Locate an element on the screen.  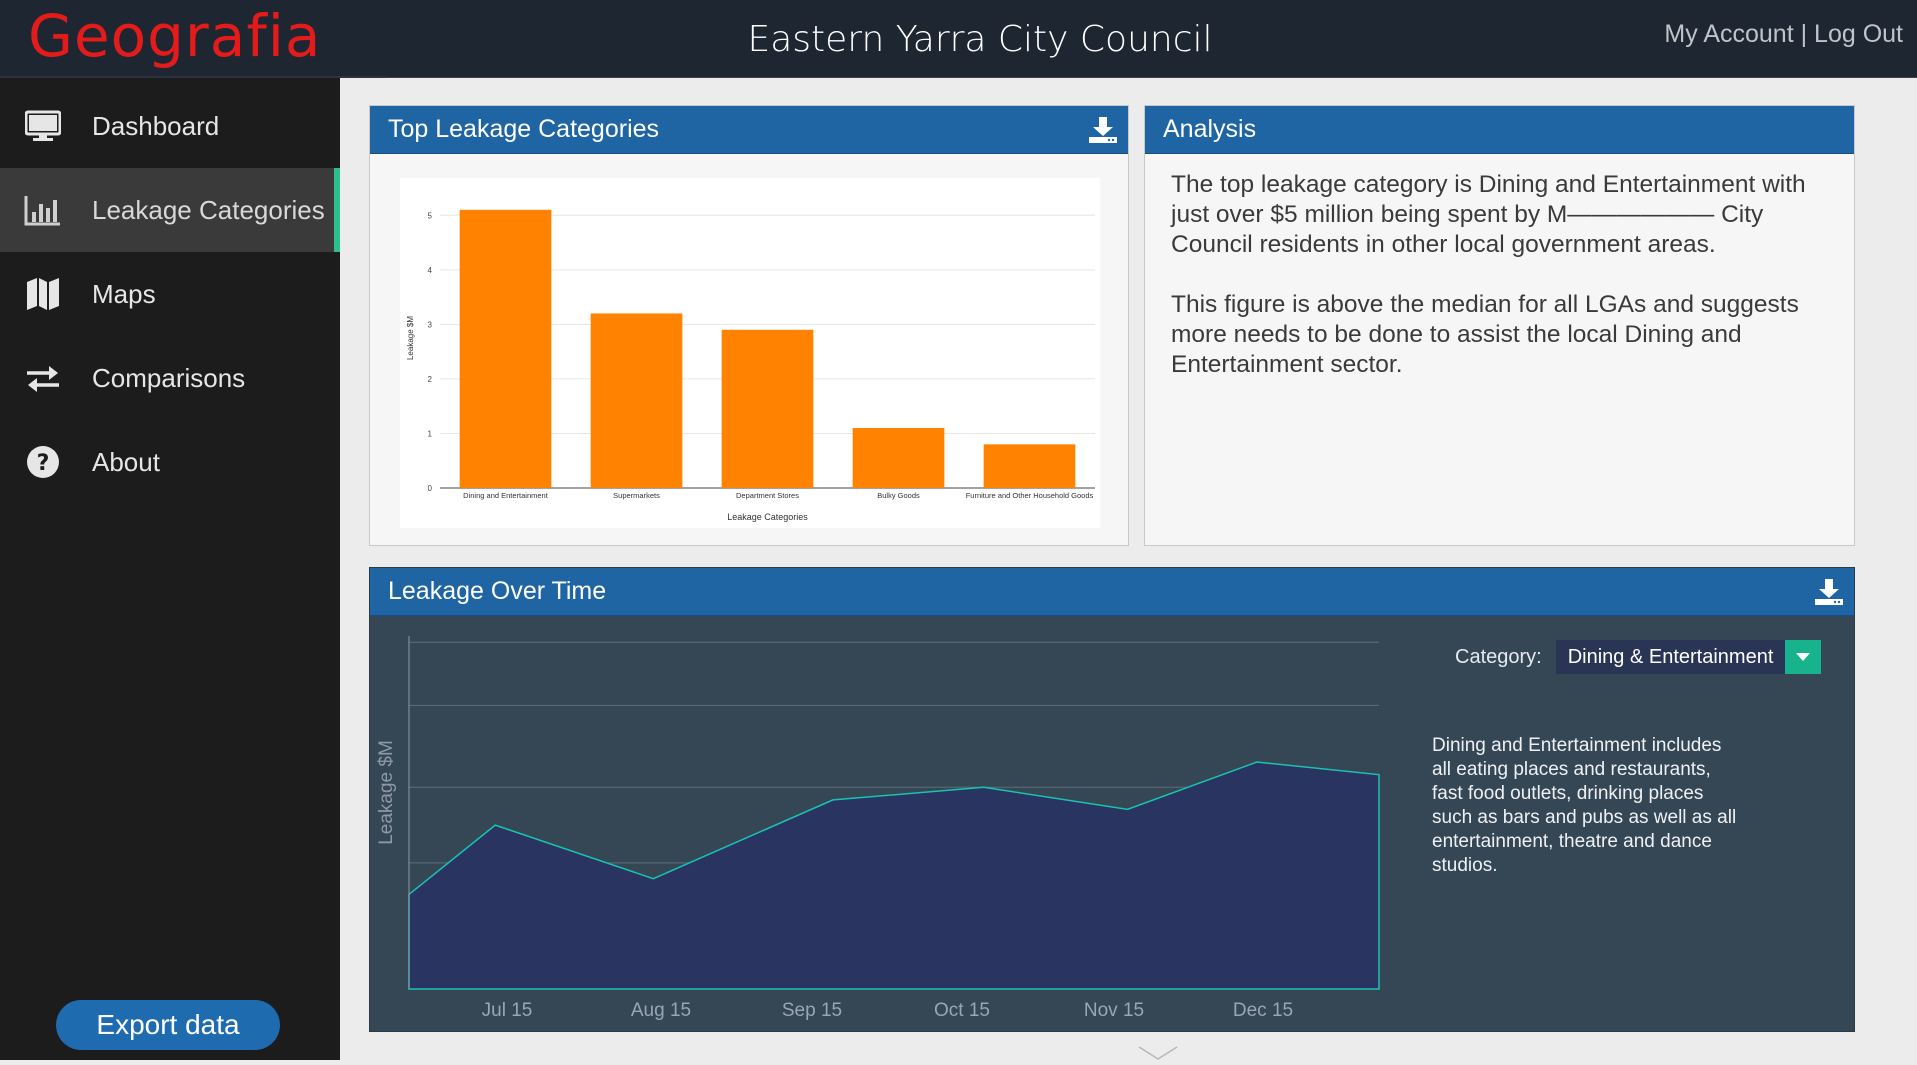
panel-title: Leakage Over Time is located at coordinates (497, 591).